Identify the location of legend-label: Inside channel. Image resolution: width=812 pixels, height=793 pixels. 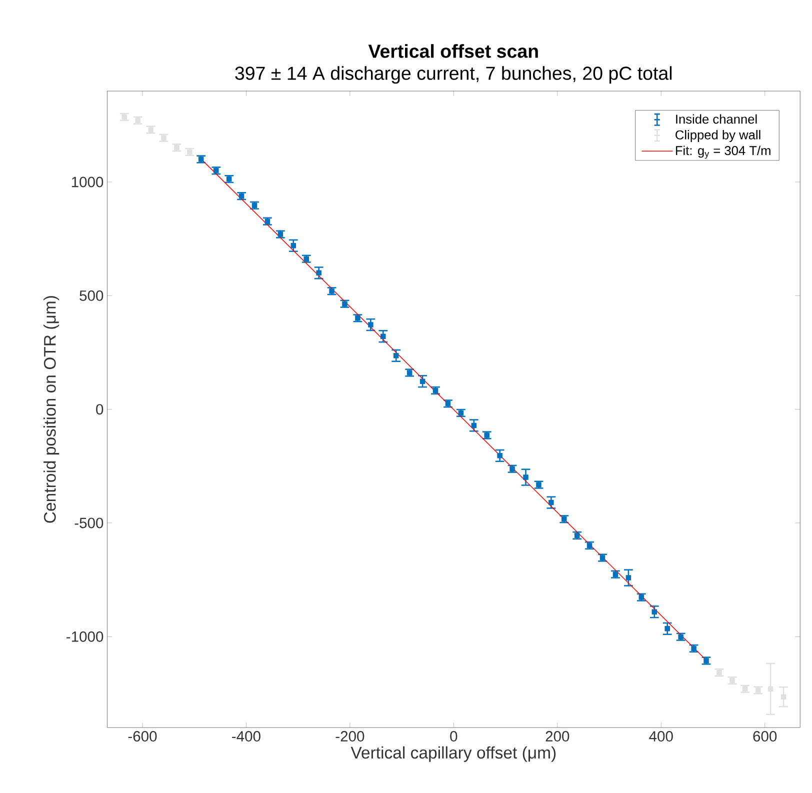
(716, 119).